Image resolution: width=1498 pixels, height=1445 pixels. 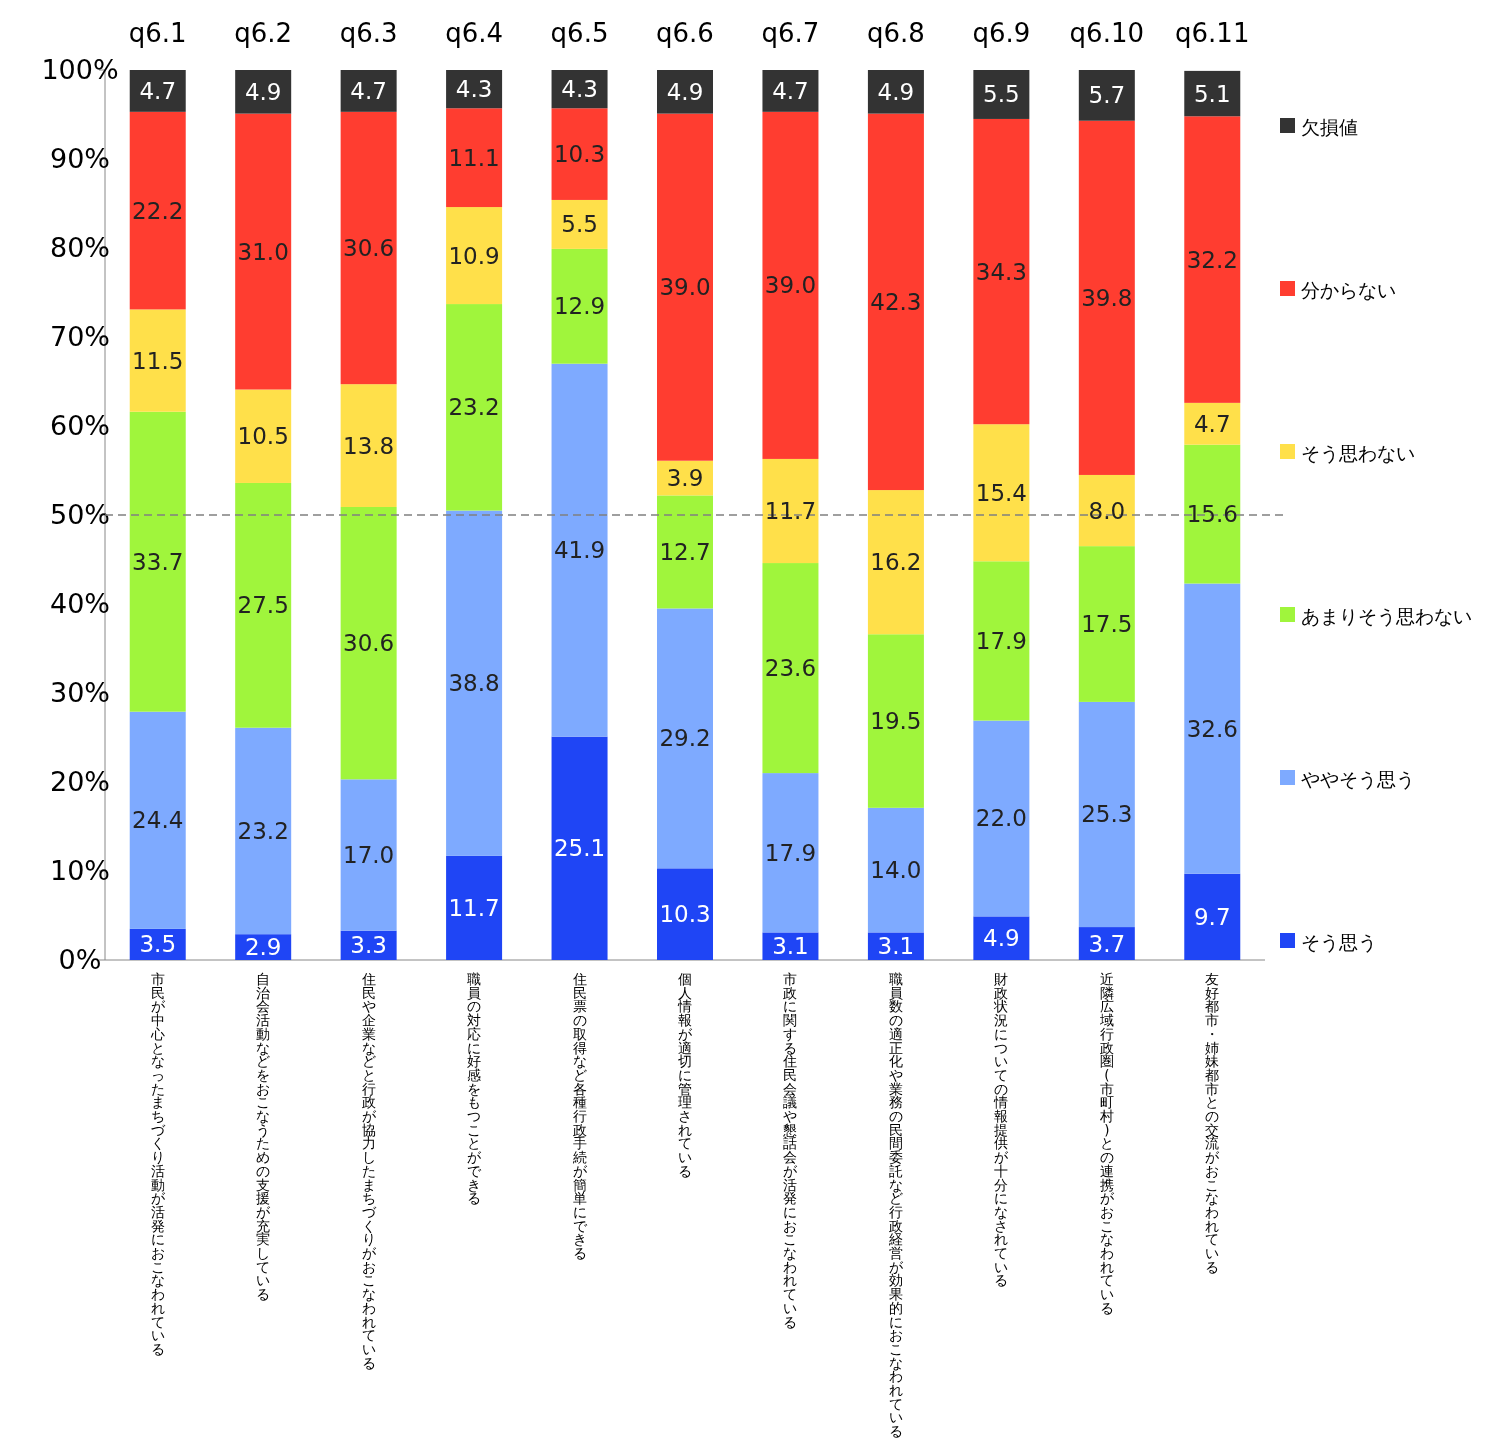 I want to click on text: q6.11, so click(x=1212, y=33).